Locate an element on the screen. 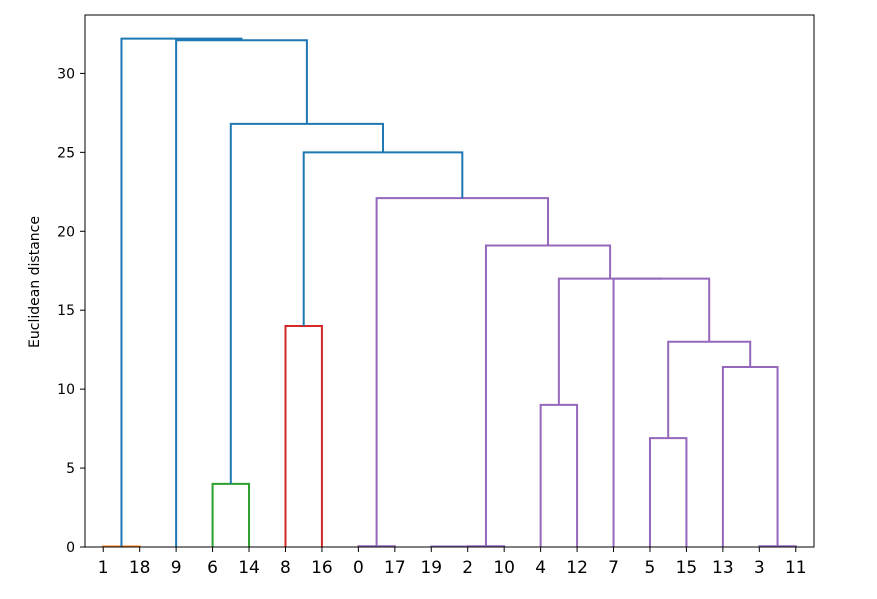 This screenshot has height=599, width=877. x-tick-label: 9 is located at coordinates (176, 568).